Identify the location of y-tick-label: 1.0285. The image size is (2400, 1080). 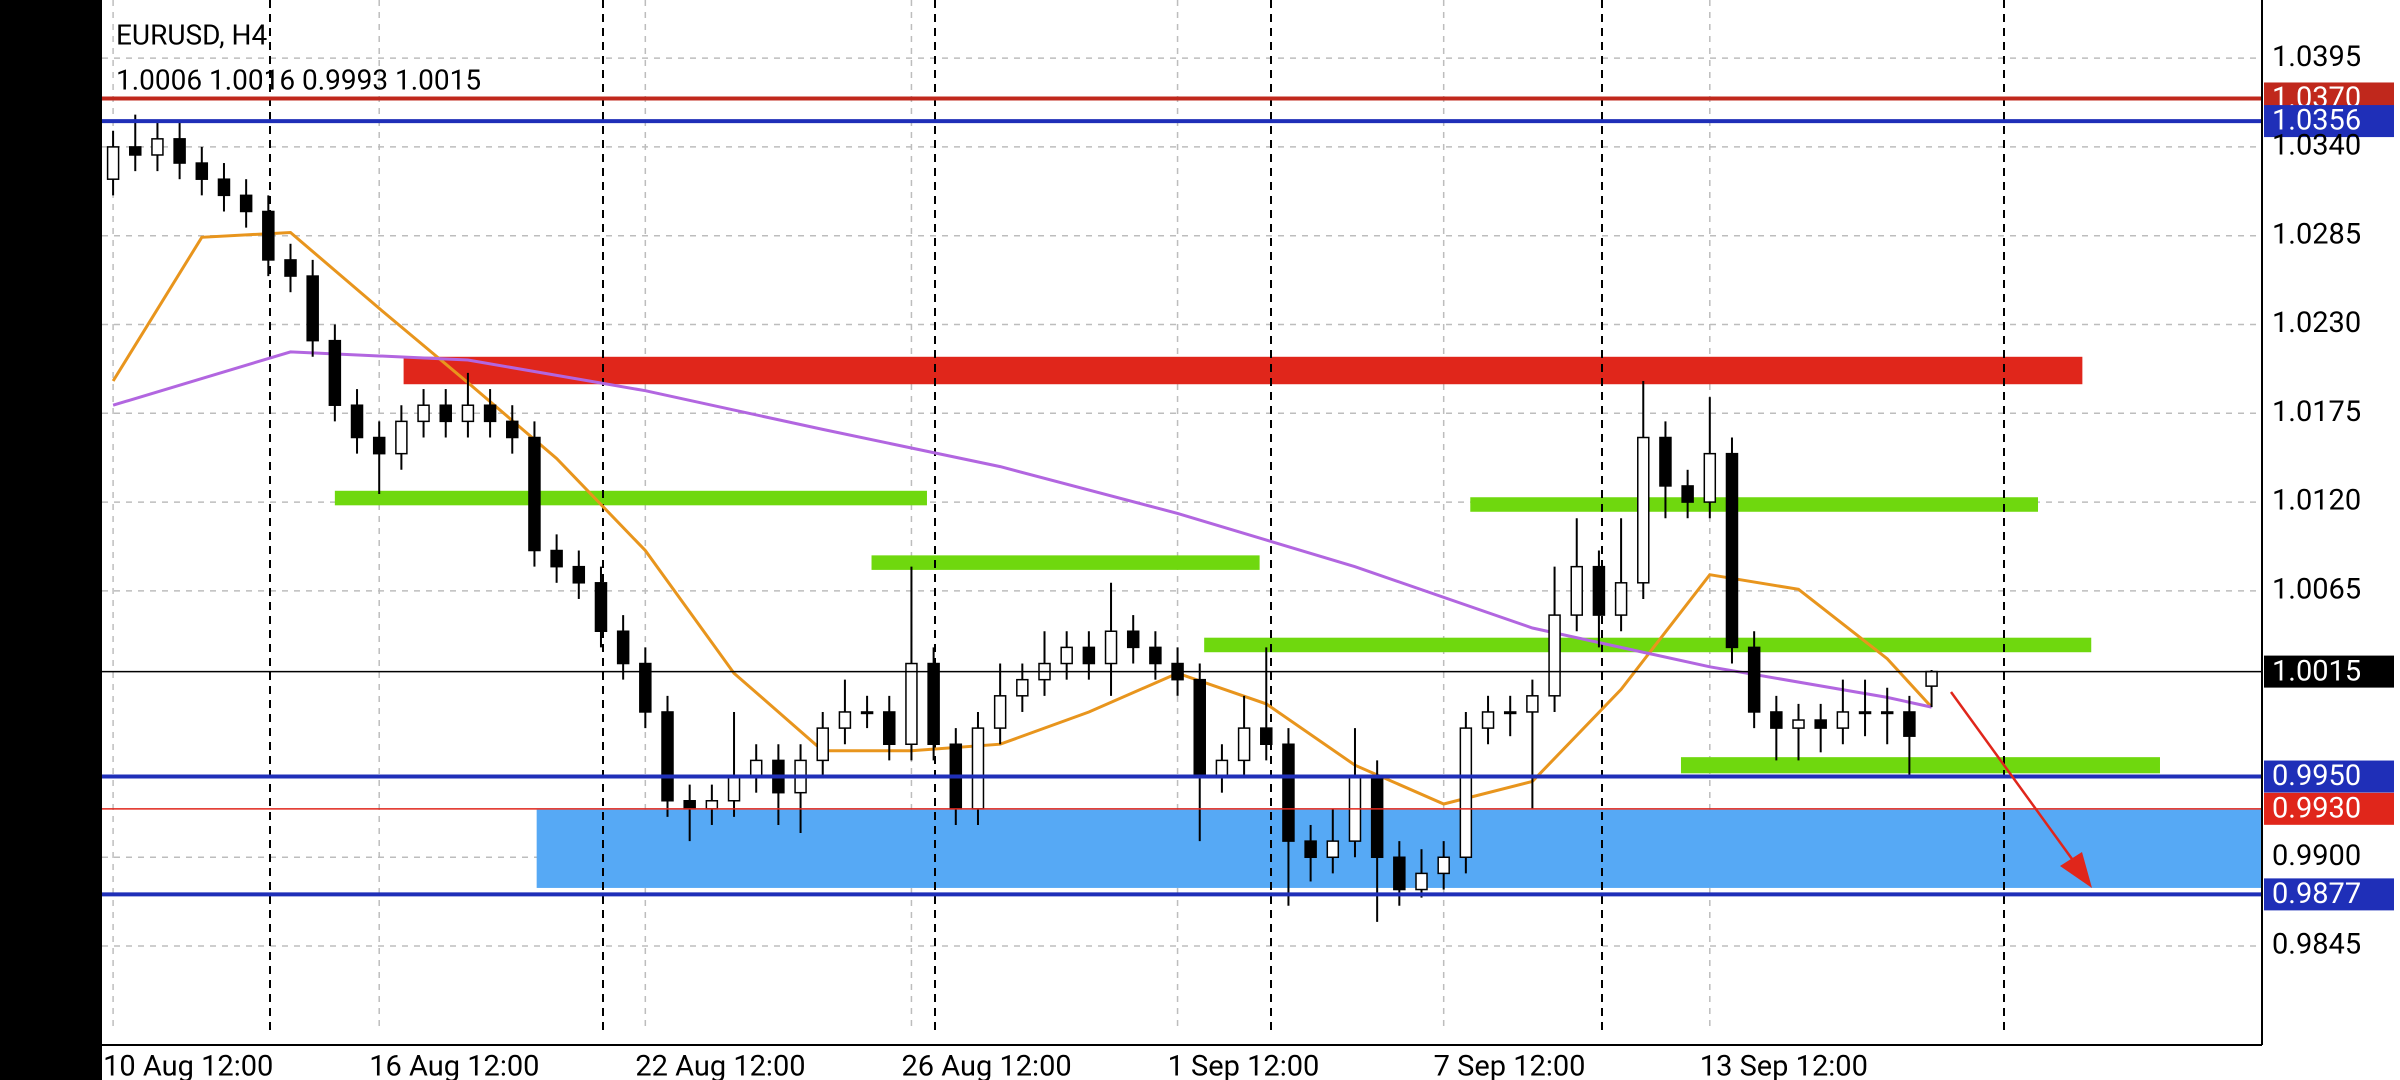
(2316, 234).